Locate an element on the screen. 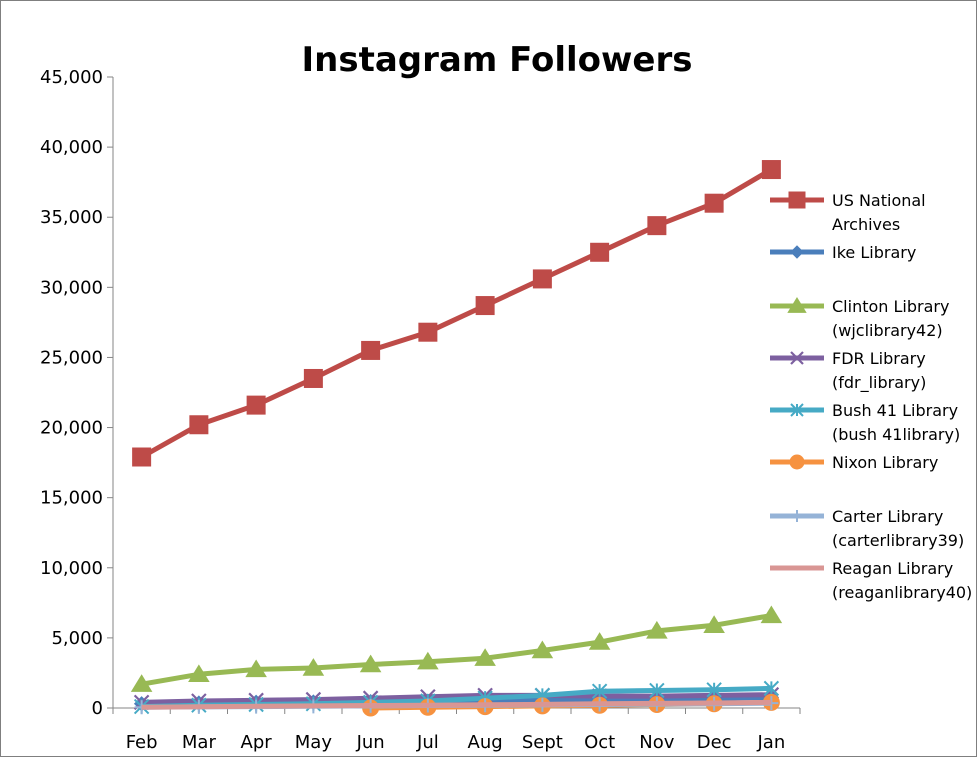 Image resolution: width=977 pixels, height=757 pixels. legend-item: US National Archives is located at coordinates (848, 212).